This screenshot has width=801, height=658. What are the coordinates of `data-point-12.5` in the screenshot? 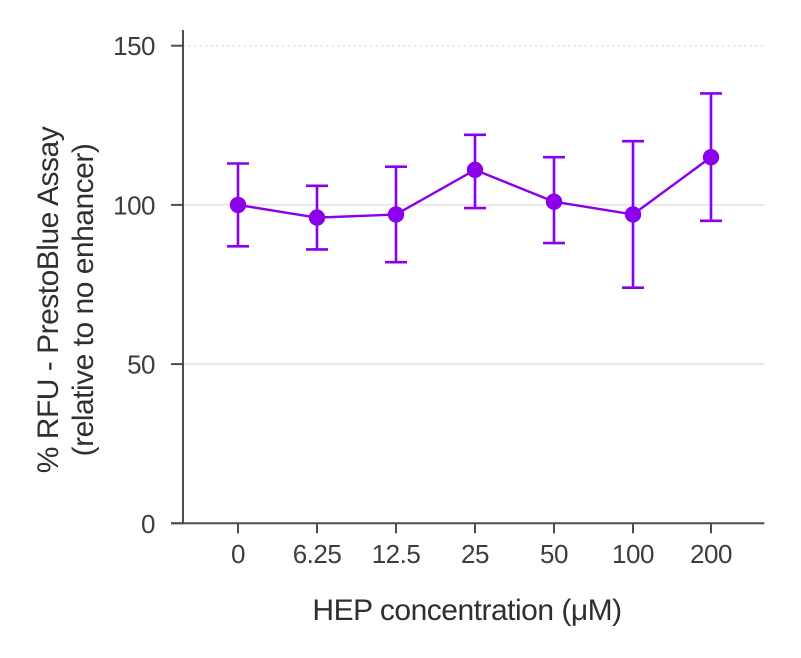 It's located at (396, 214).